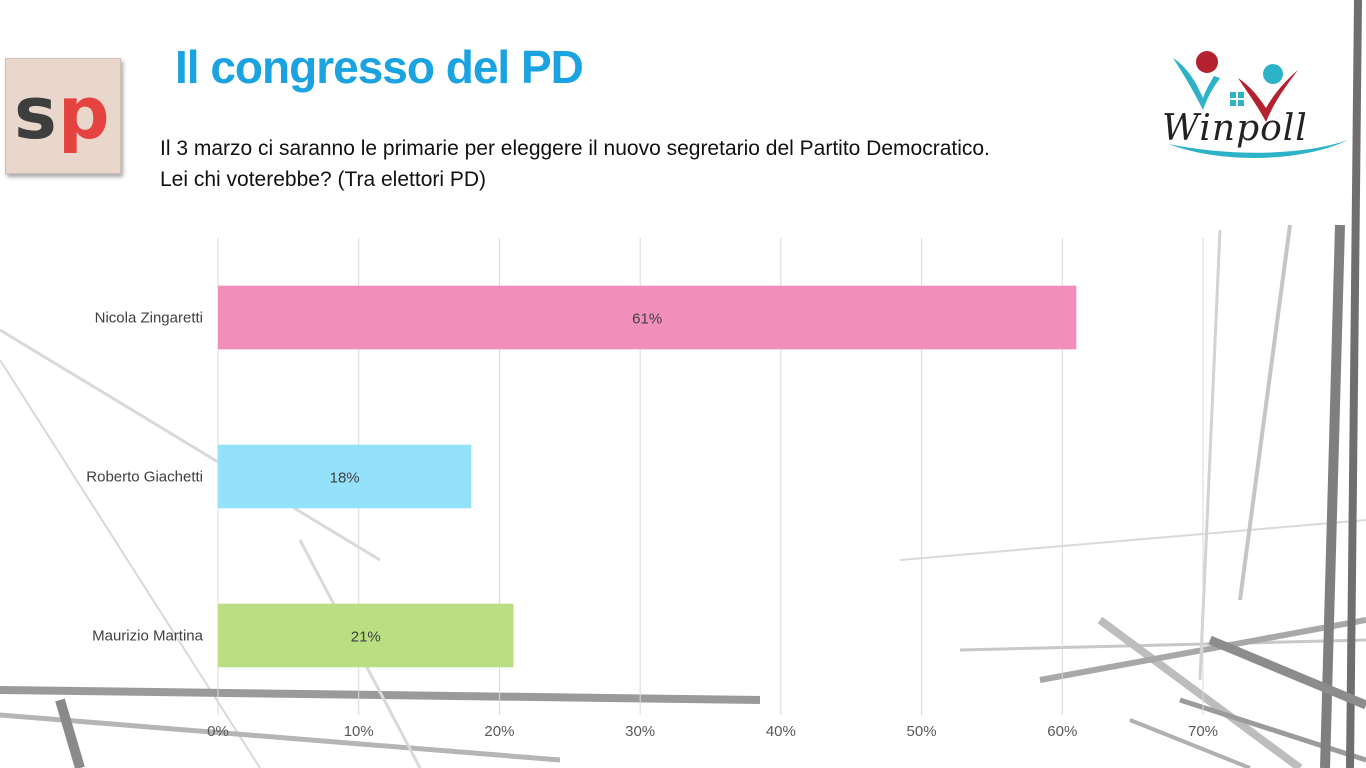  What do you see at coordinates (359, 731) in the screenshot?
I see `x-tick-label: 10%` at bounding box center [359, 731].